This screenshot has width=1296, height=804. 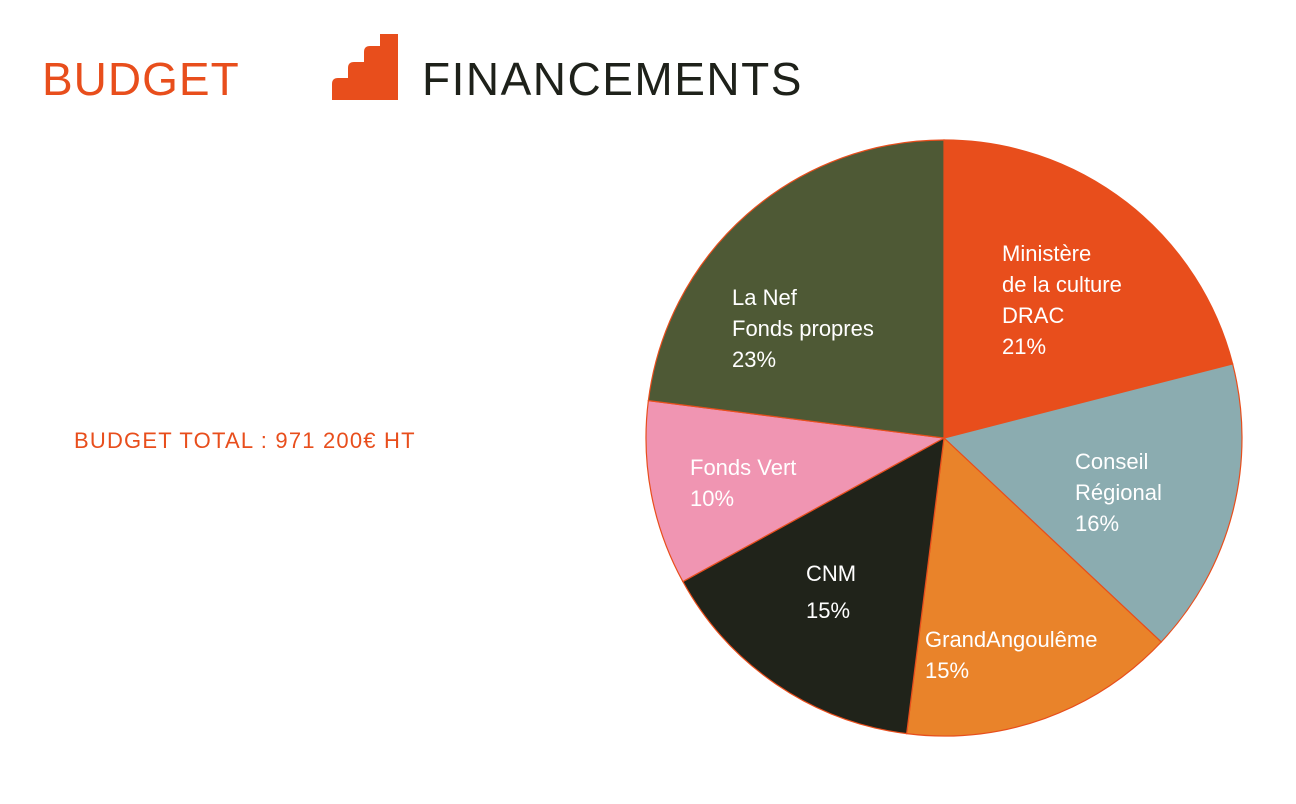 I want to click on slice-label: Fonds Vert 10%, so click(x=743, y=483).